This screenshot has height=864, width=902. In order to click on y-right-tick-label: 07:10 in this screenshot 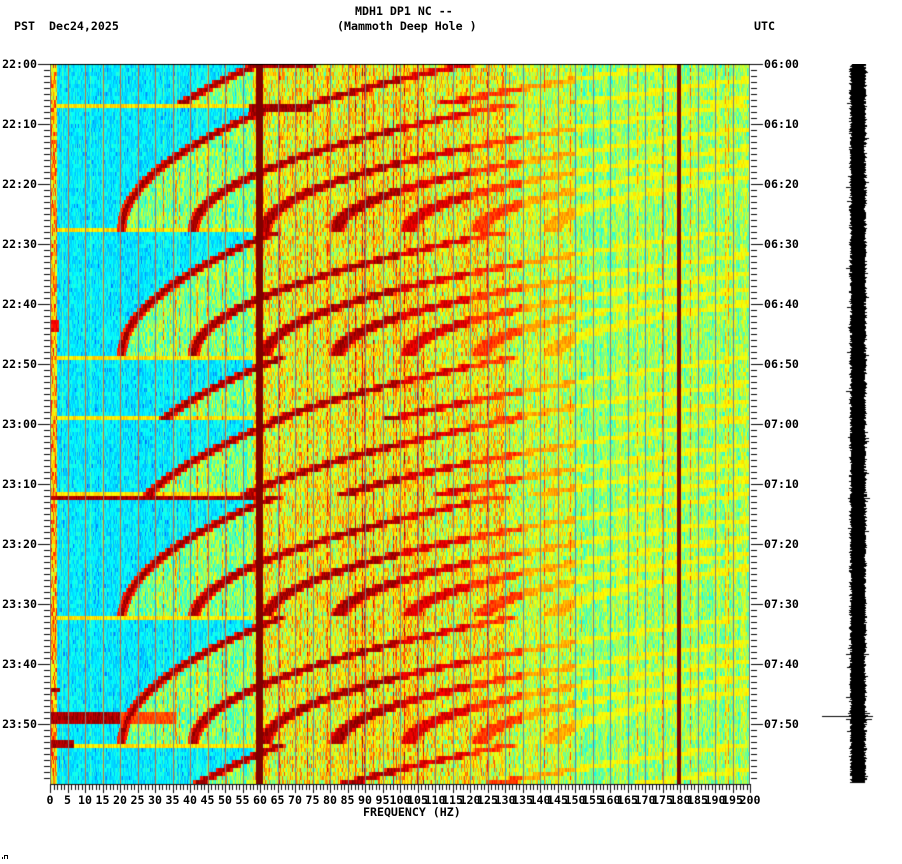, I will do `click(781, 484)`.